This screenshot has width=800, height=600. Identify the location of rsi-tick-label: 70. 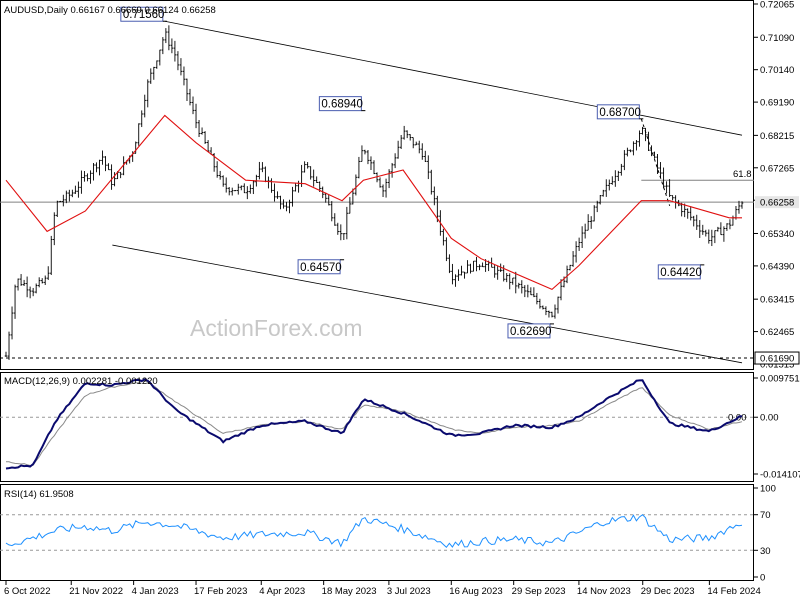
(765, 515).